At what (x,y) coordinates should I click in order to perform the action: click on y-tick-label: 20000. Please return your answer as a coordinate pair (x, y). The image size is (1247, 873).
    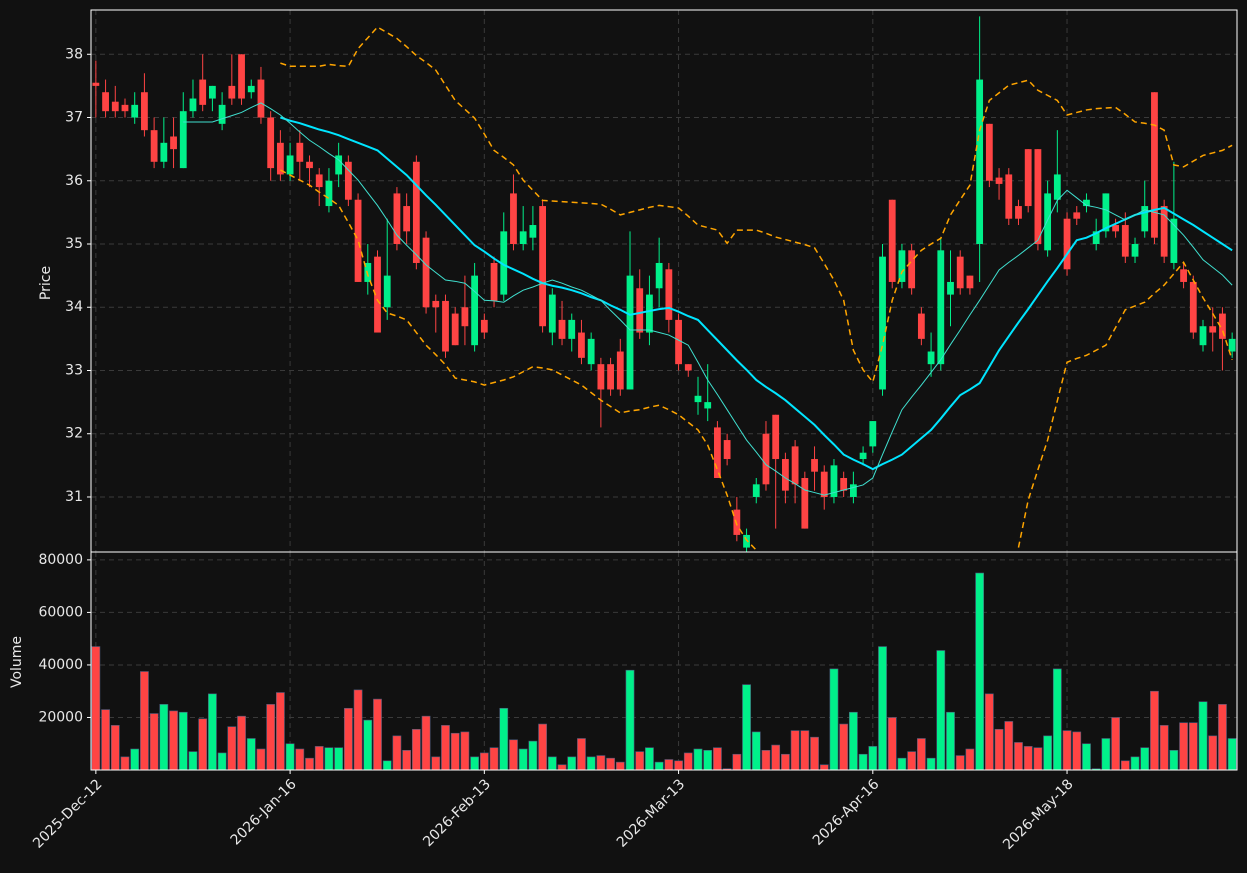
    Looking at the image, I should click on (60, 717).